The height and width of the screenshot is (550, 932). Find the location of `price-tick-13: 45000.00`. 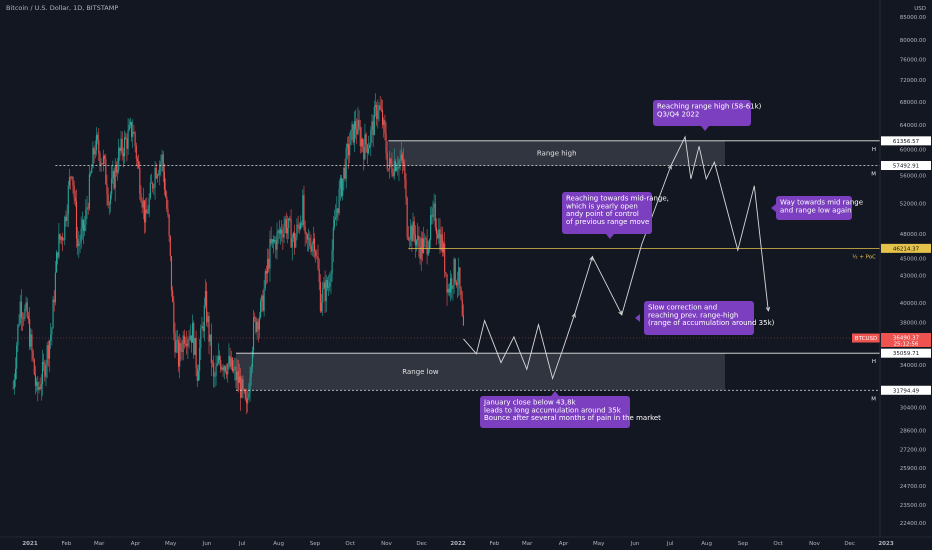

price-tick-13: 45000.00 is located at coordinates (913, 259).